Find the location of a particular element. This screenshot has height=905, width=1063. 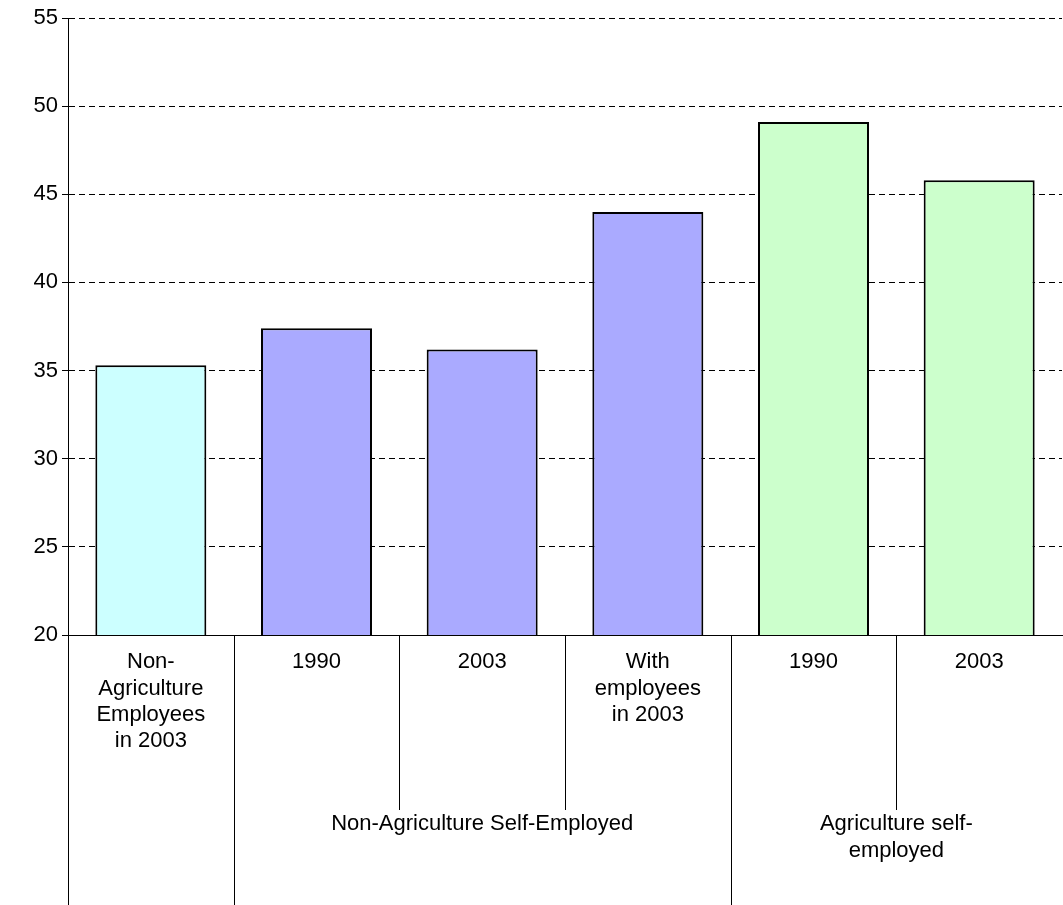

text: Non-Agriculture Self-Employed is located at coordinates (482, 823).